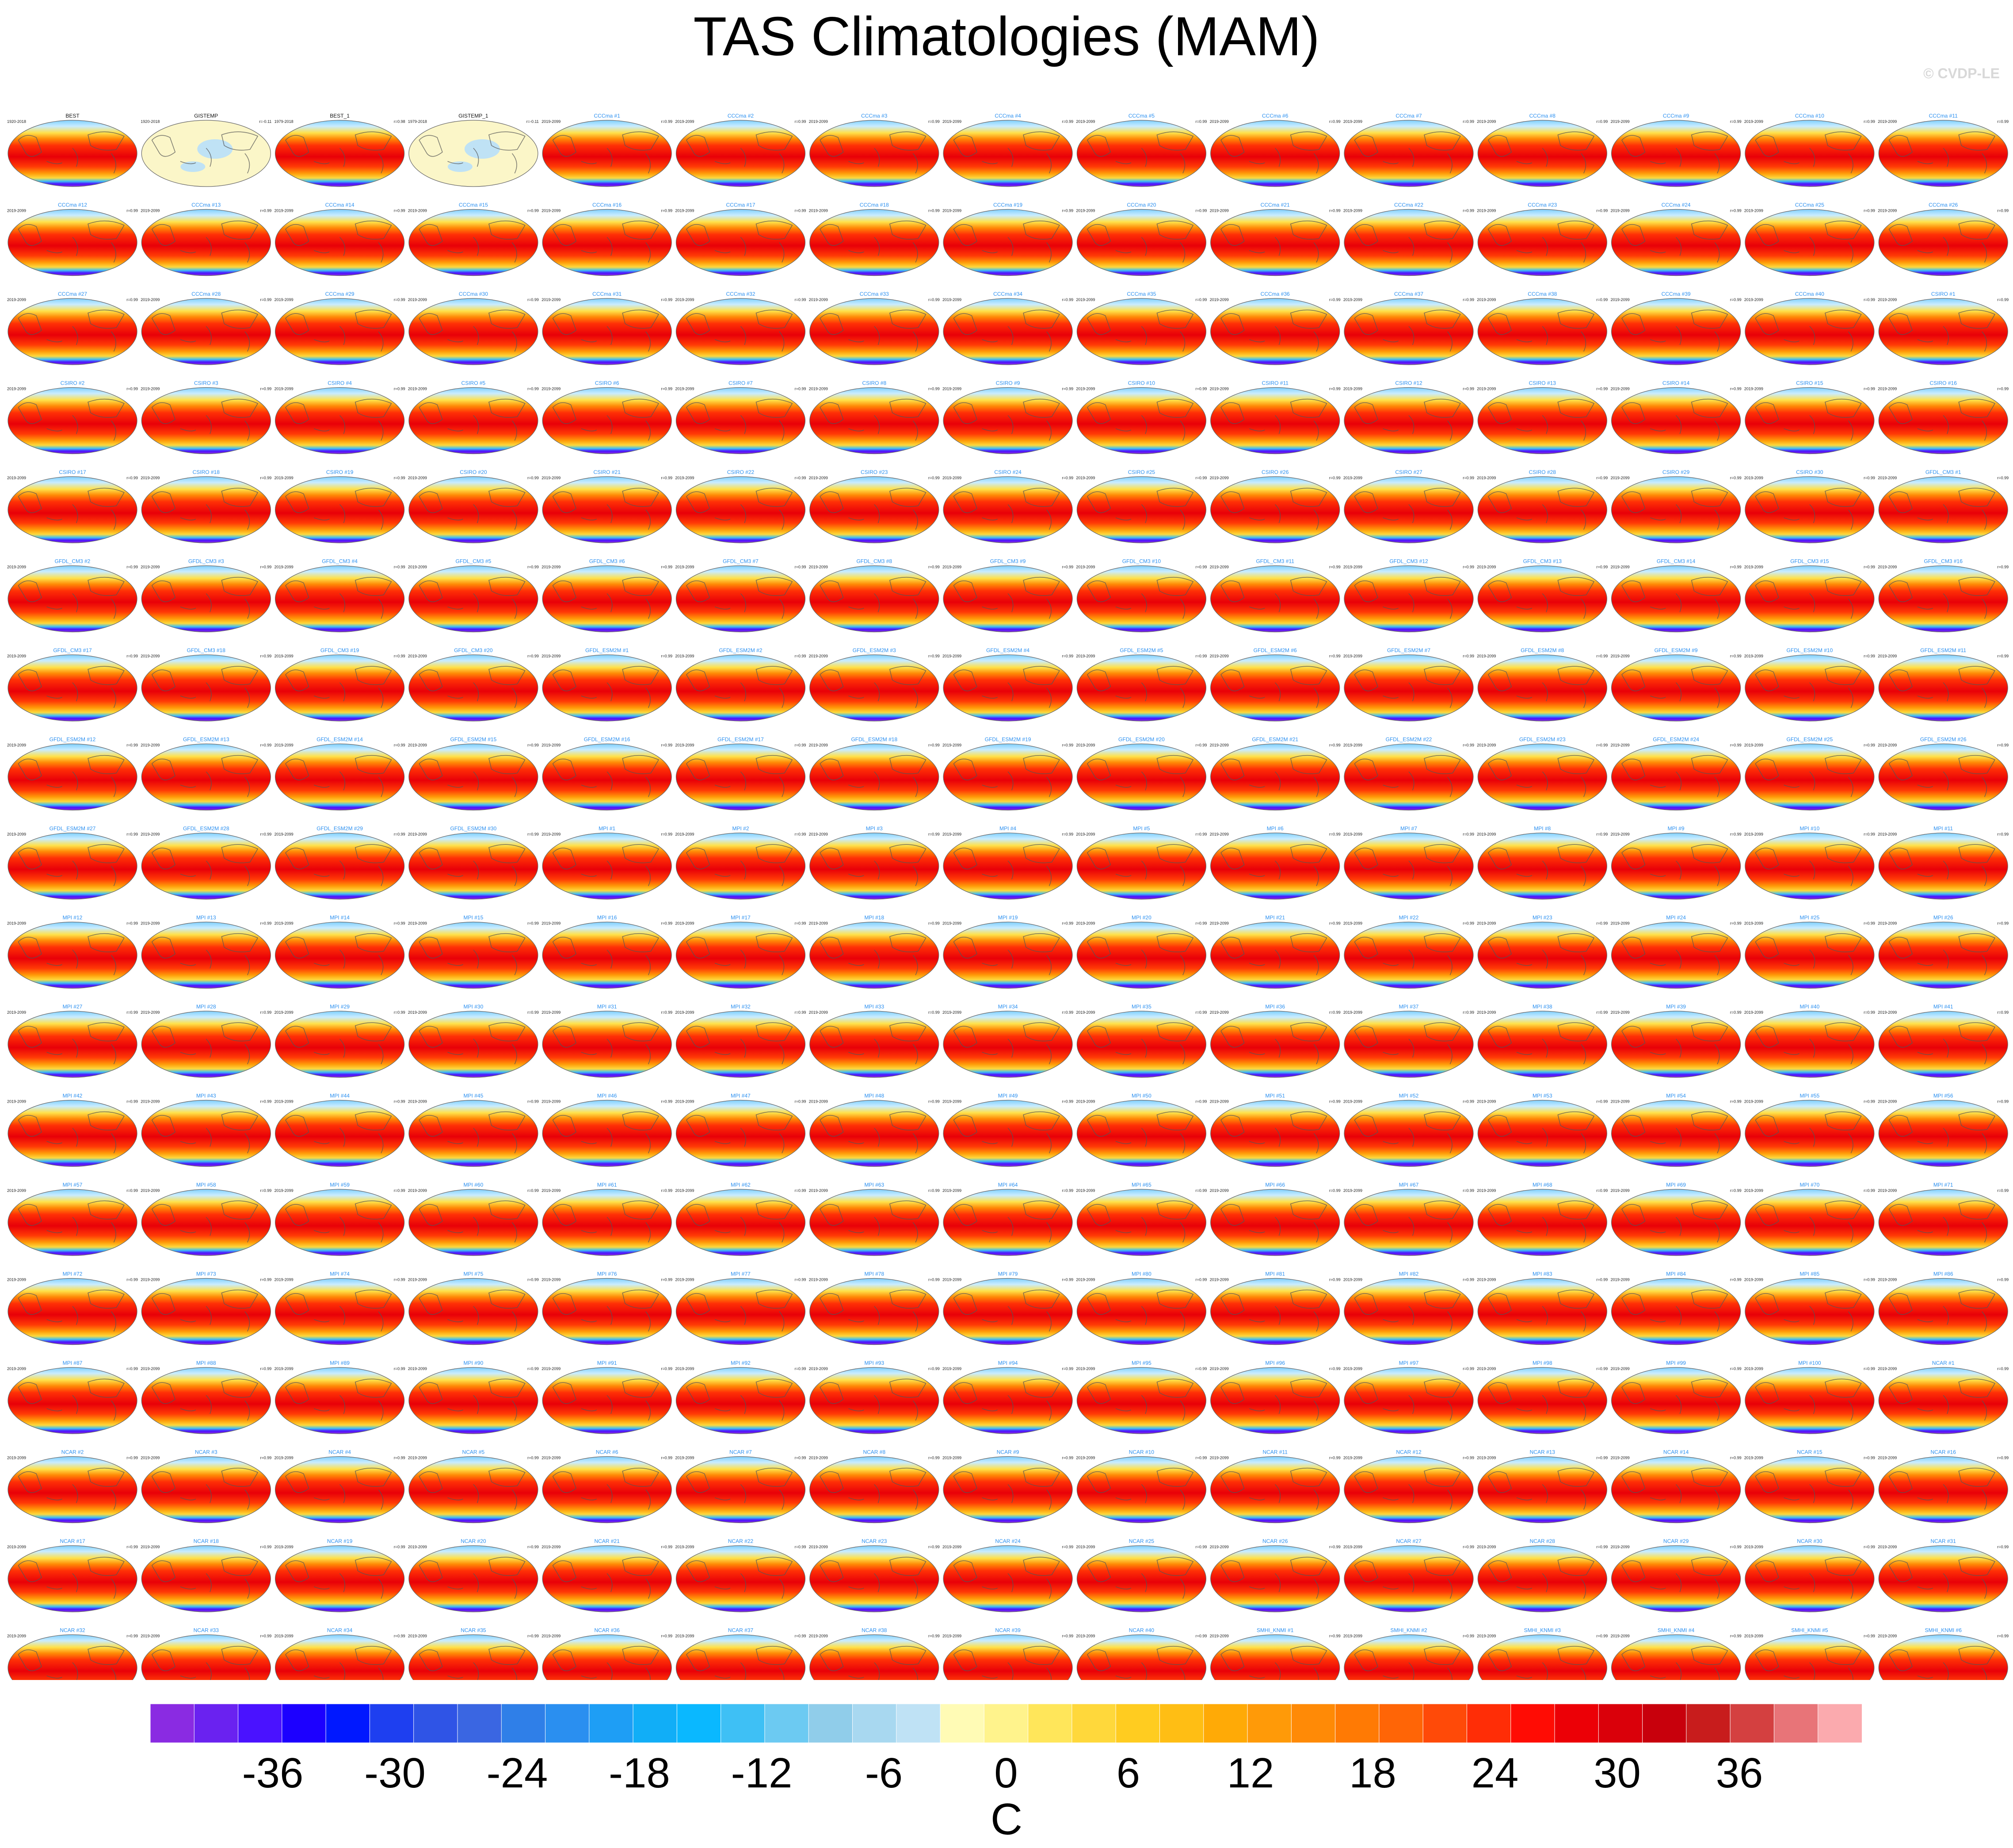 This screenshot has height=1848, width=2013. What do you see at coordinates (1408, 1397) in the screenshot?
I see `map-panel: MPI #97 2019-2099 r=0.99` at bounding box center [1408, 1397].